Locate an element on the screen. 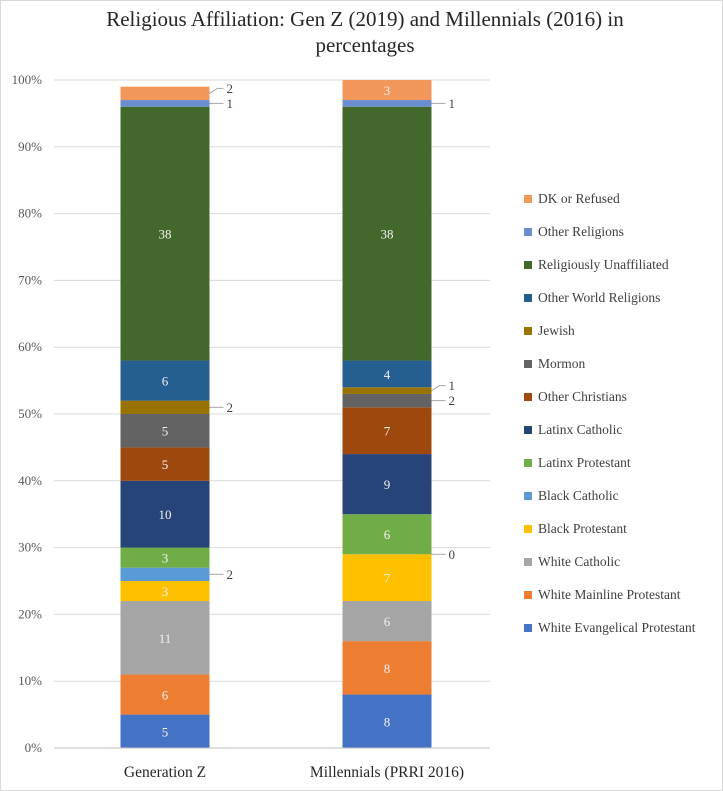 The image size is (723, 791). legend-item: Religiously Unaffiliated is located at coordinates (609, 264).